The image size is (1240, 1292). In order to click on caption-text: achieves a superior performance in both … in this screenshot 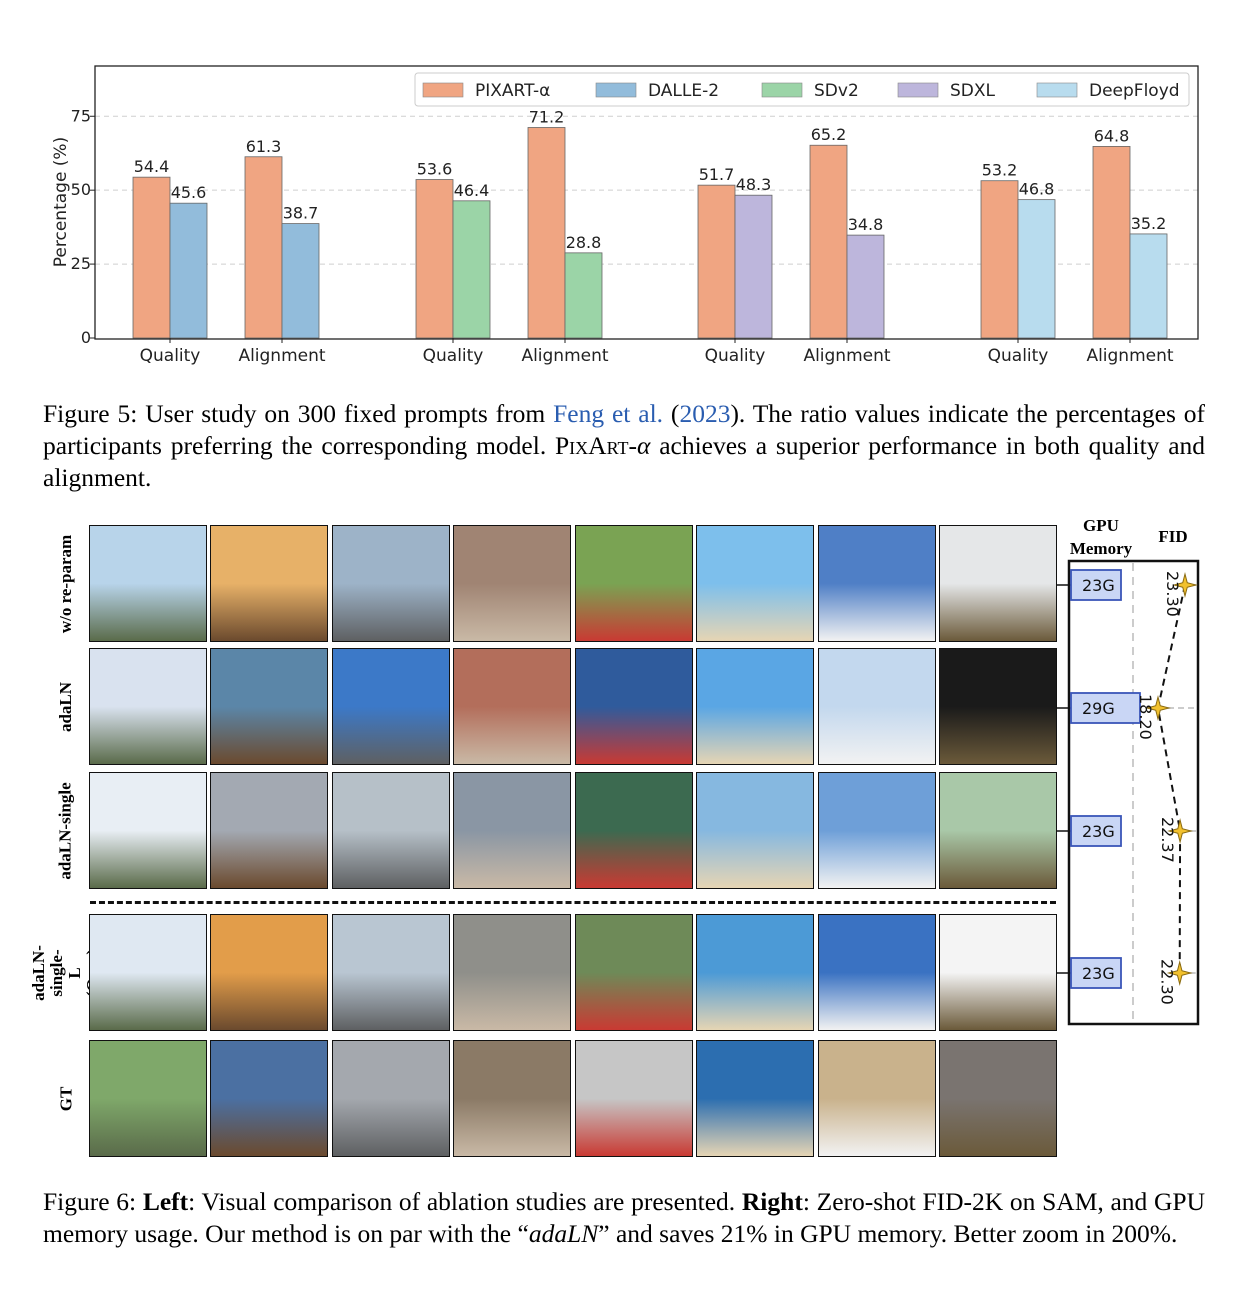, I will do `click(624, 461)`.